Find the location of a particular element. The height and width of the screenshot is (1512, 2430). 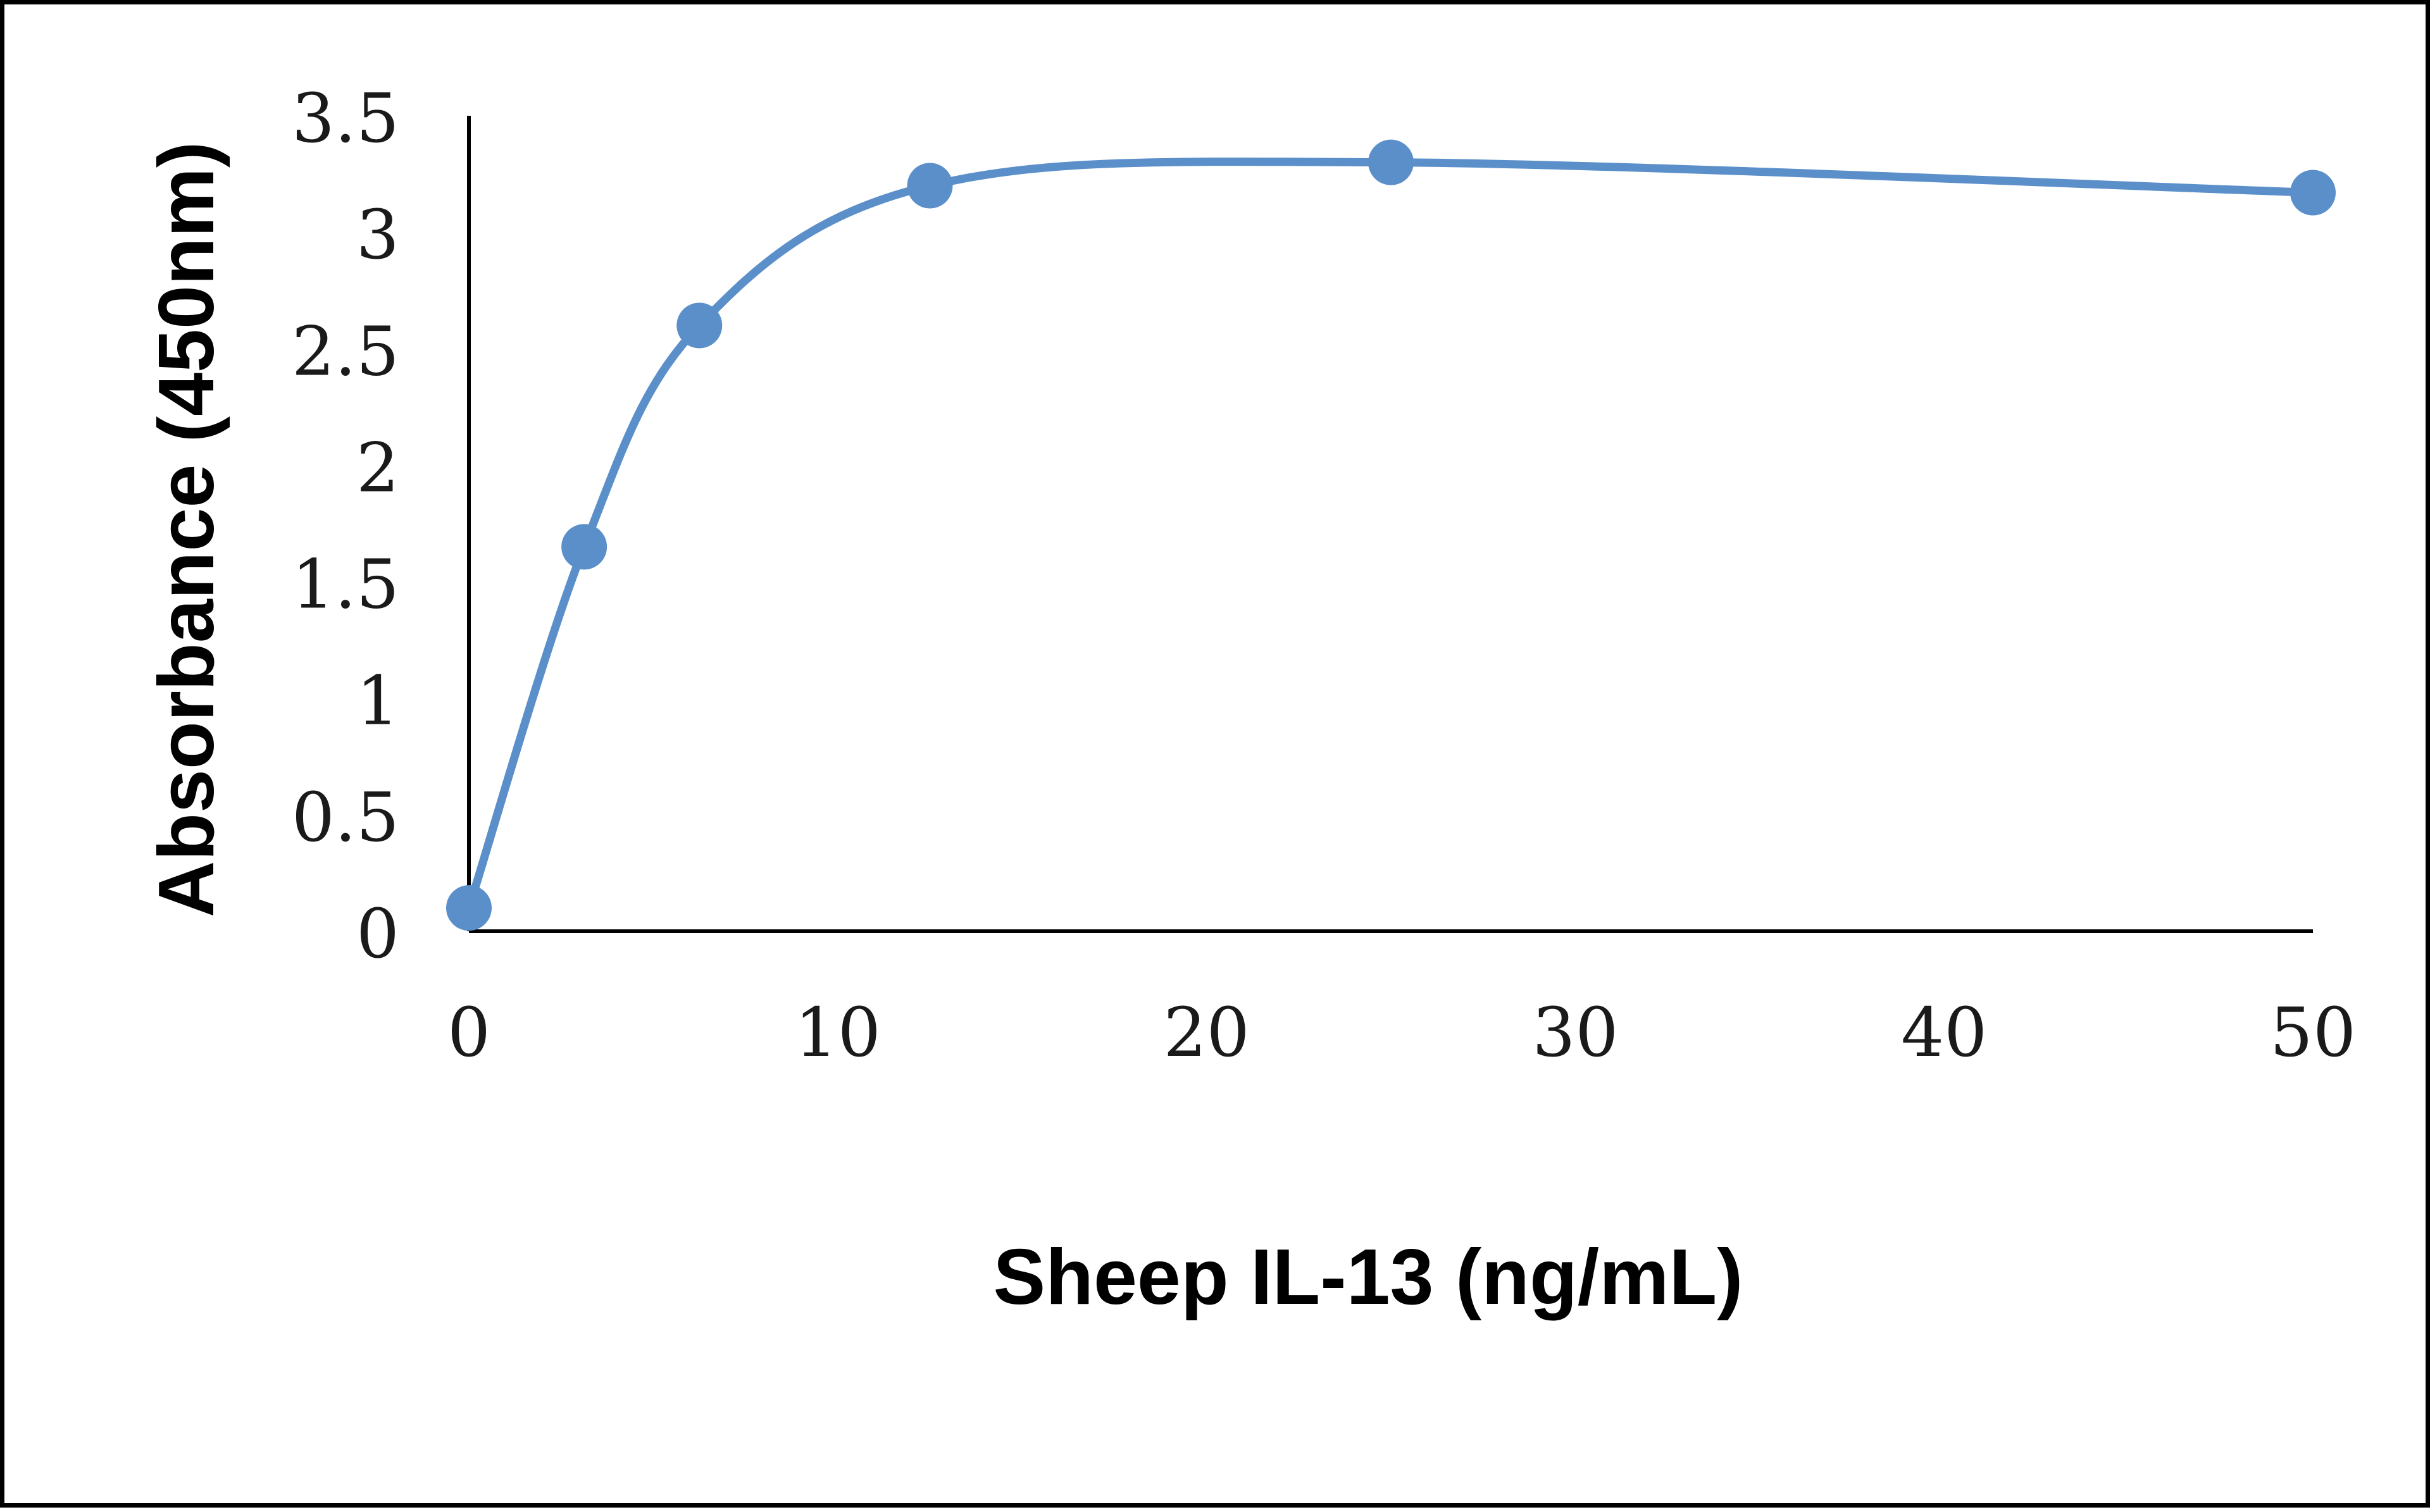

x-tick-label: 20 is located at coordinates (1207, 1033).